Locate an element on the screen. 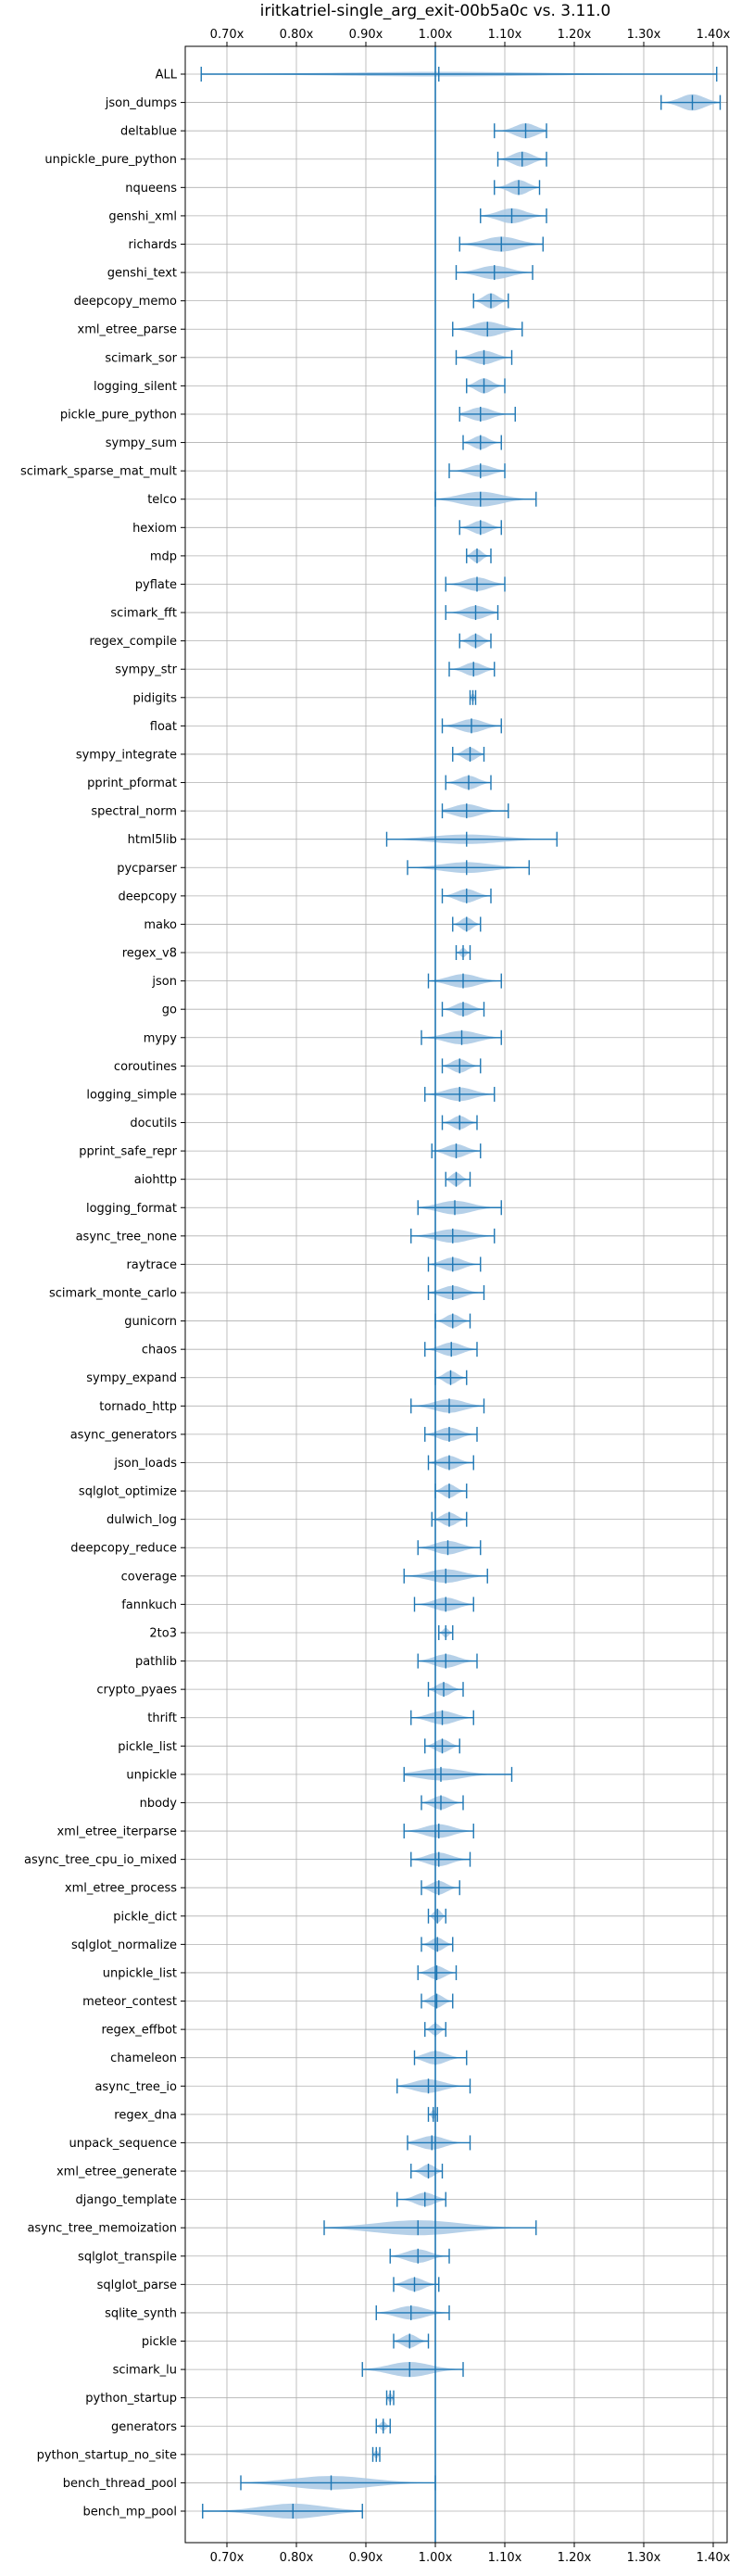 This screenshot has height=2576, width=741. category-label: unpickle_pure_python is located at coordinates (110, 160).